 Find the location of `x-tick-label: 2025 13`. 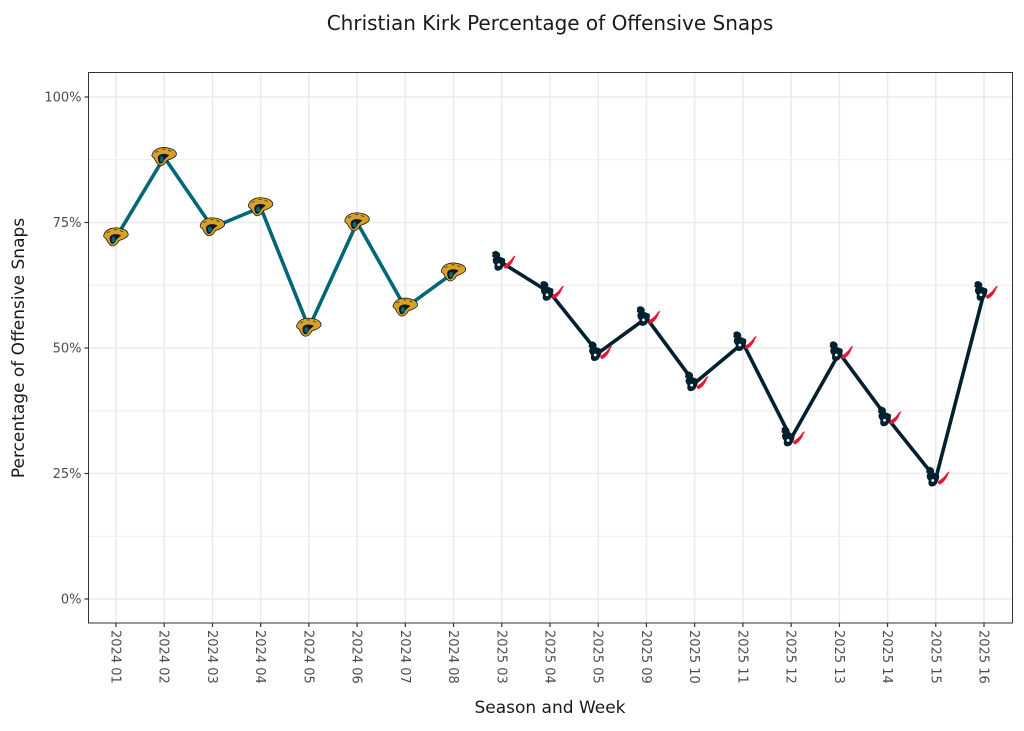

x-tick-label: 2025 13 is located at coordinates (838, 657).